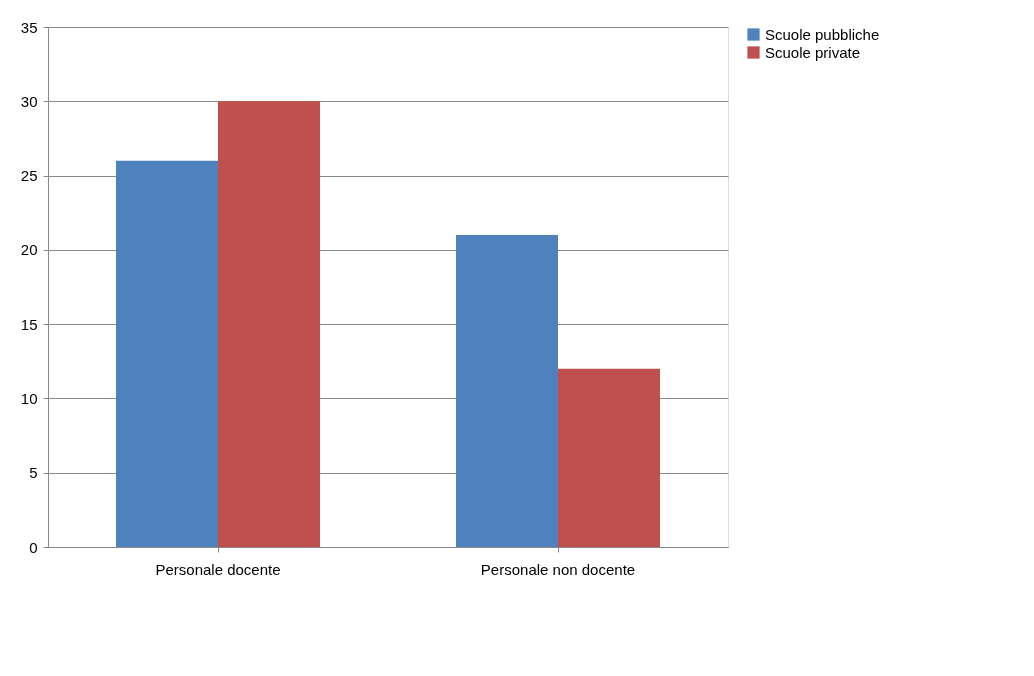 This screenshot has width=1034, height=676. I want to click on legend-label: Scuole private, so click(813, 52).